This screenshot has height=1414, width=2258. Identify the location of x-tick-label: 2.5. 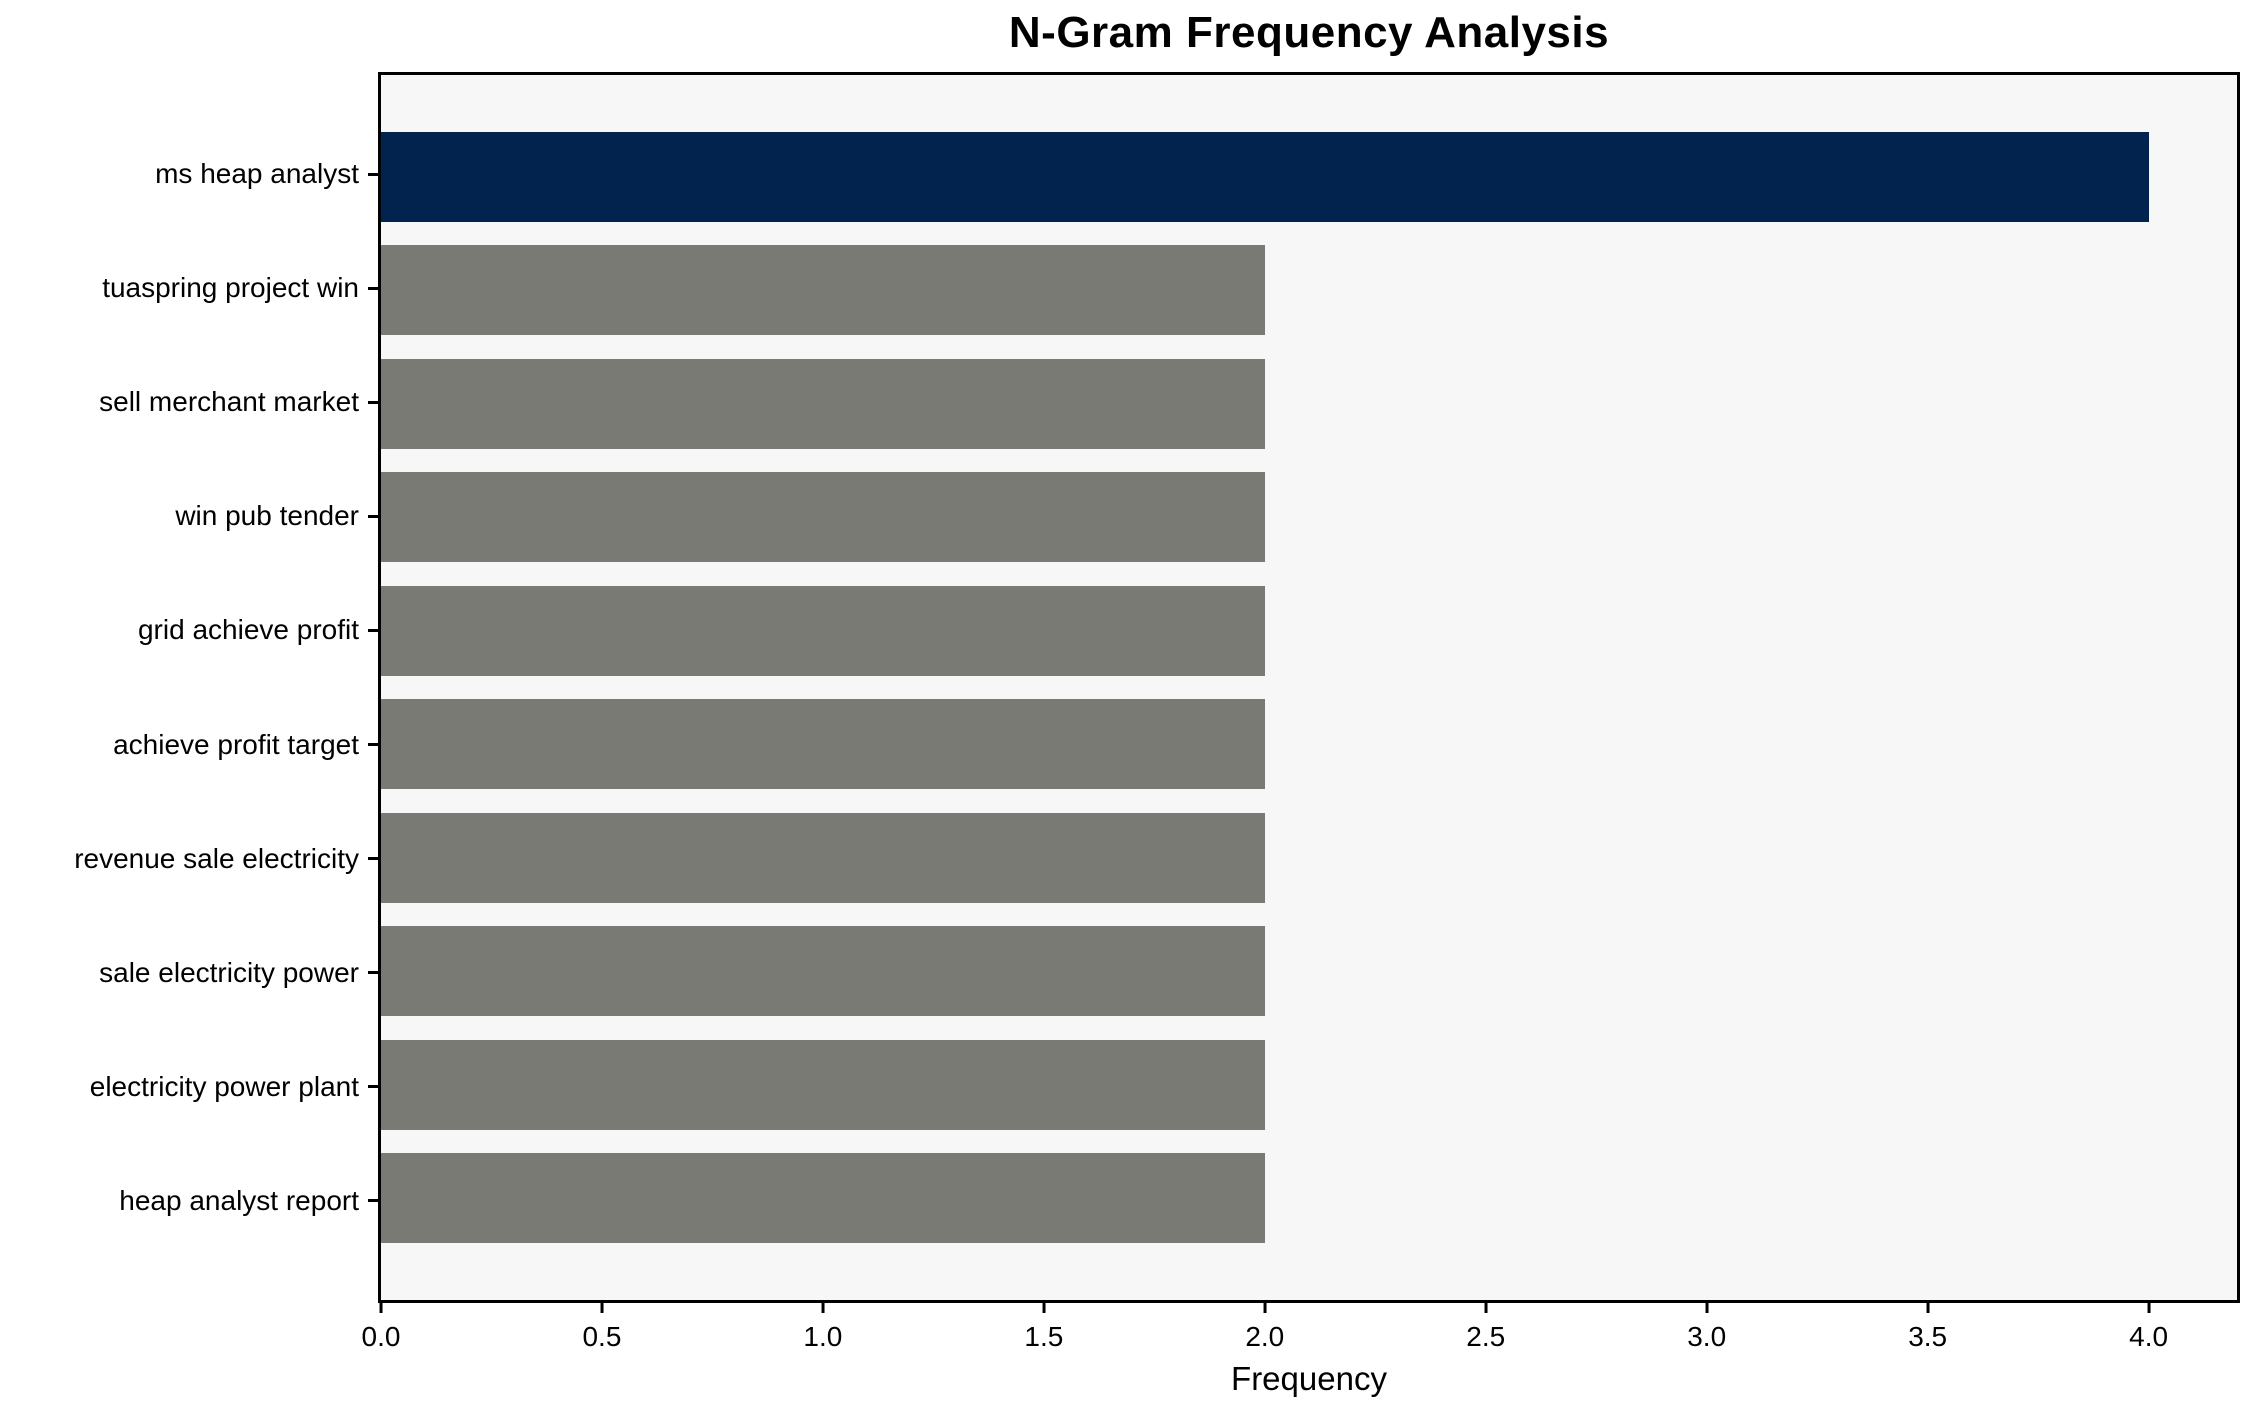
(1486, 1336).